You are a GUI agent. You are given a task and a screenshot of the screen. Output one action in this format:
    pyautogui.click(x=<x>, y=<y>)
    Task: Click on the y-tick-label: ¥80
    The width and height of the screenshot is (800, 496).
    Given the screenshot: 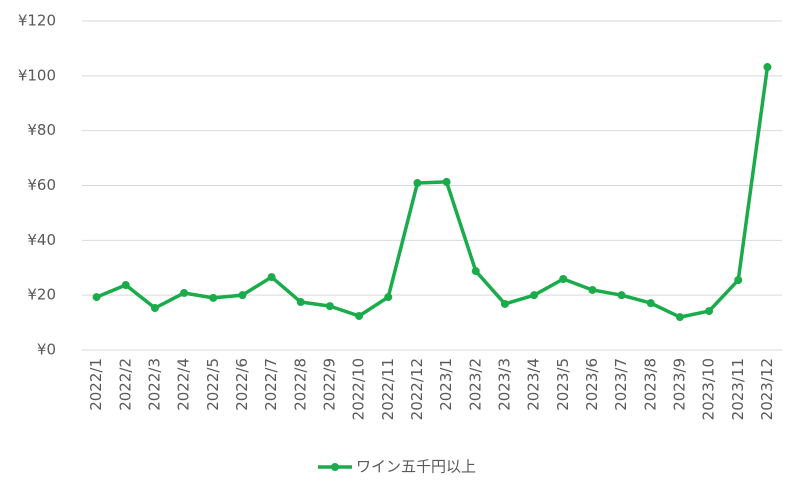 What is the action you would take?
    pyautogui.click(x=41, y=130)
    